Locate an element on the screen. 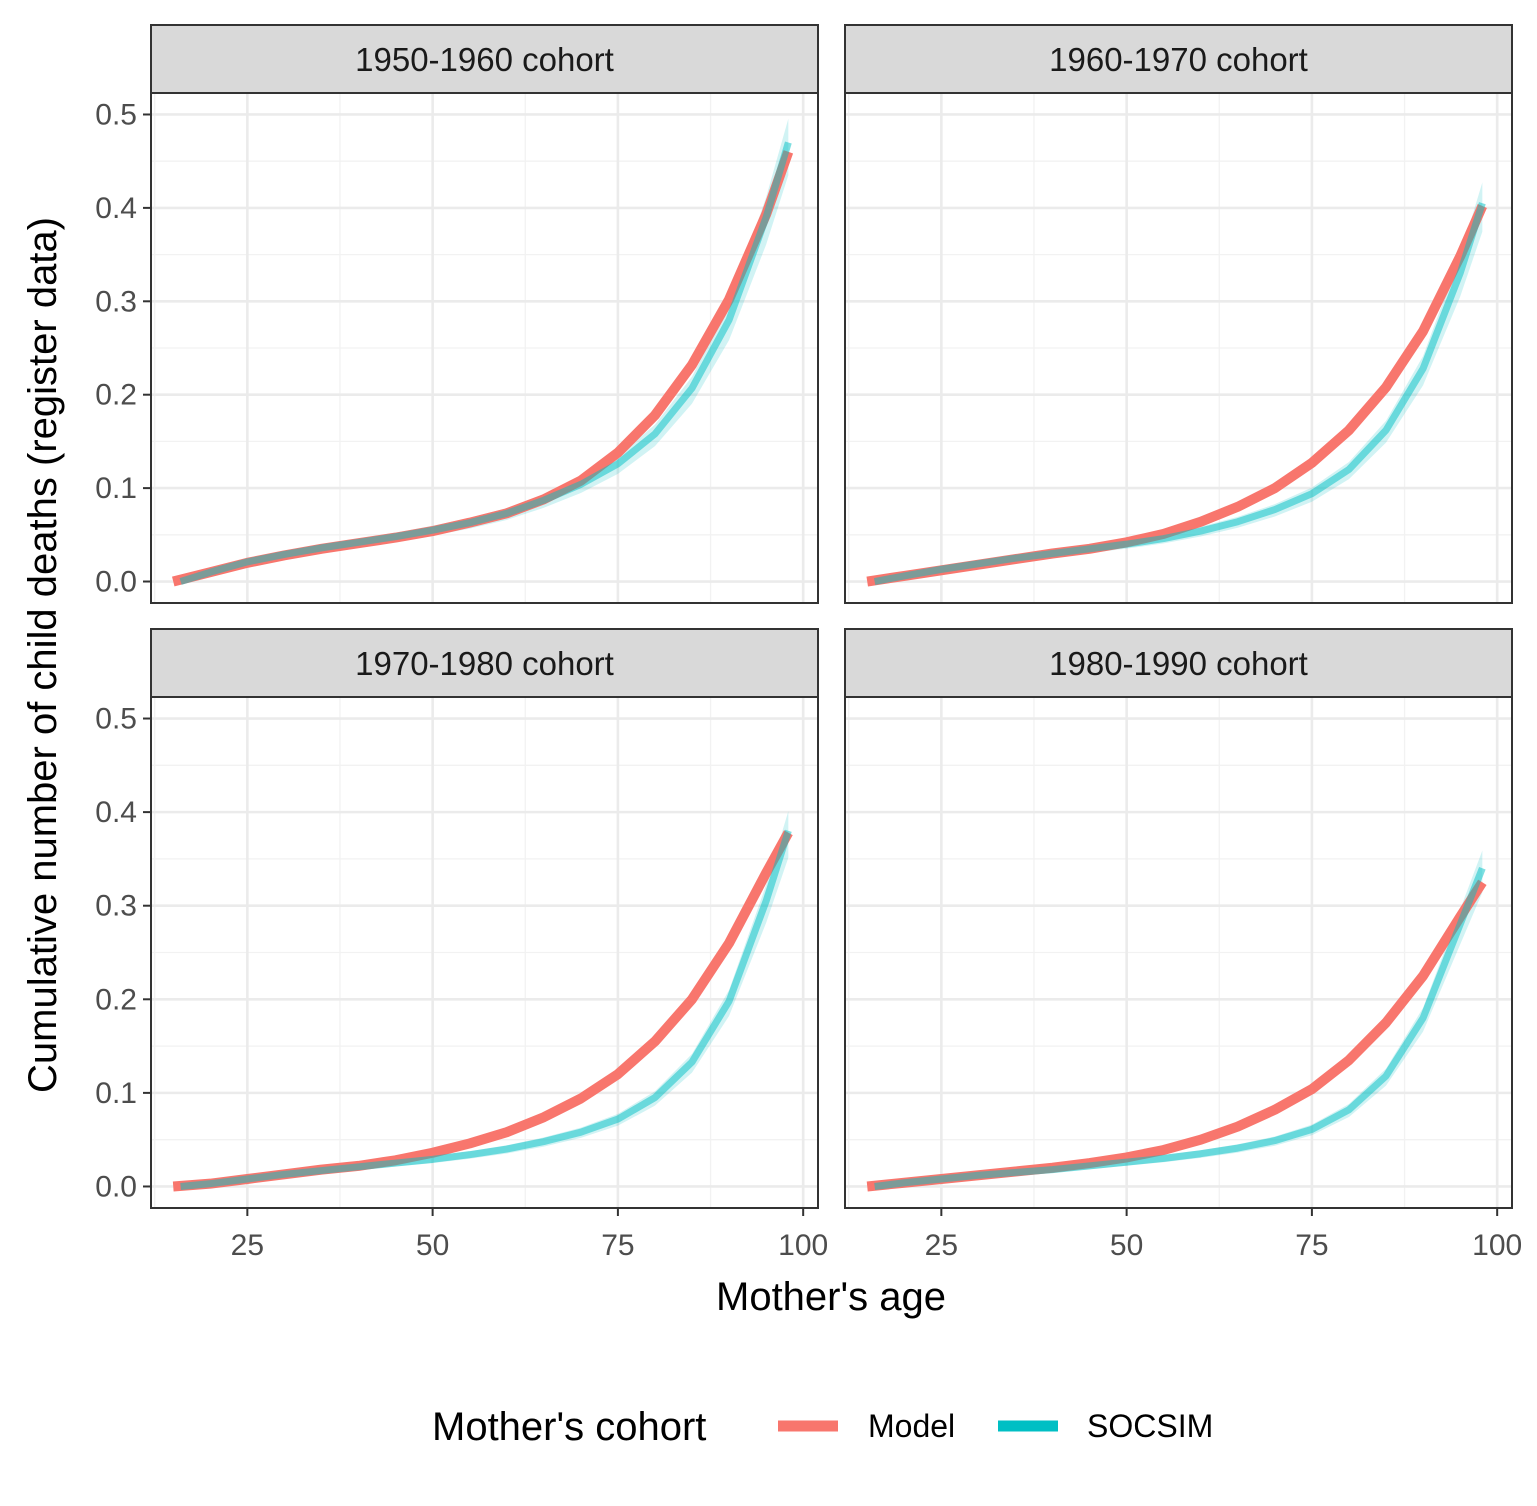 Image resolution: width=1537 pixels, height=1506 pixels. x-axis-title: Mother's age is located at coordinates (831, 1297).